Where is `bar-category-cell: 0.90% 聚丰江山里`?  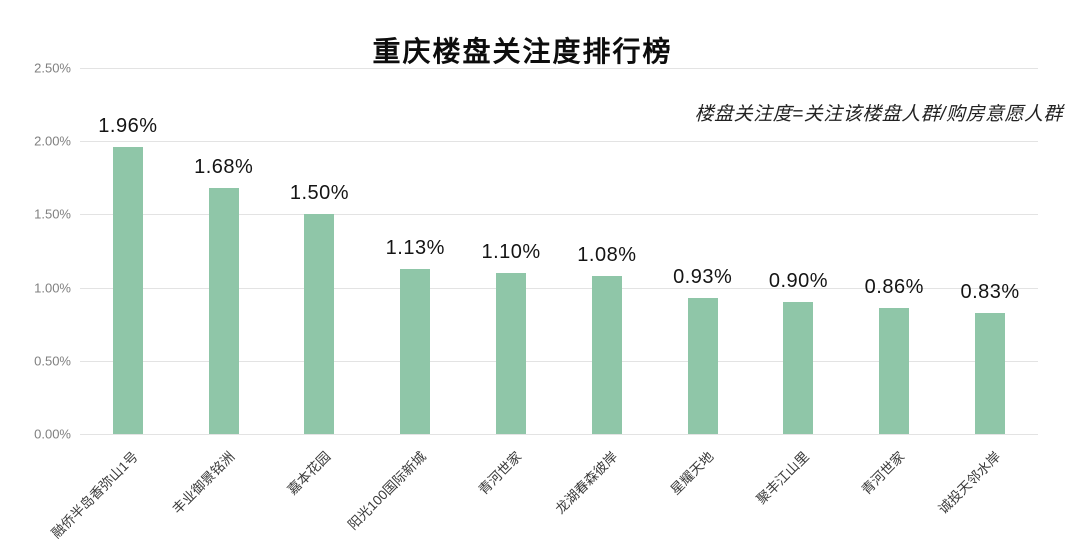
bar-category-cell: 0.90% 聚丰江山里 is located at coordinates (799, 287).